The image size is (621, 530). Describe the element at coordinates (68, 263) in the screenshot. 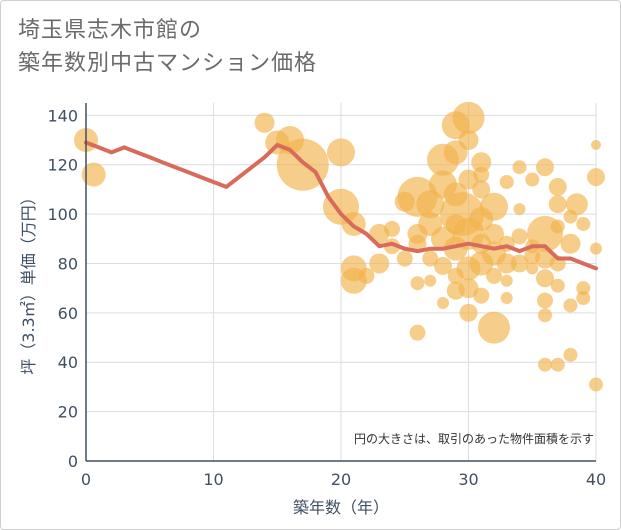

I see `y-tick-label: 80` at that location.